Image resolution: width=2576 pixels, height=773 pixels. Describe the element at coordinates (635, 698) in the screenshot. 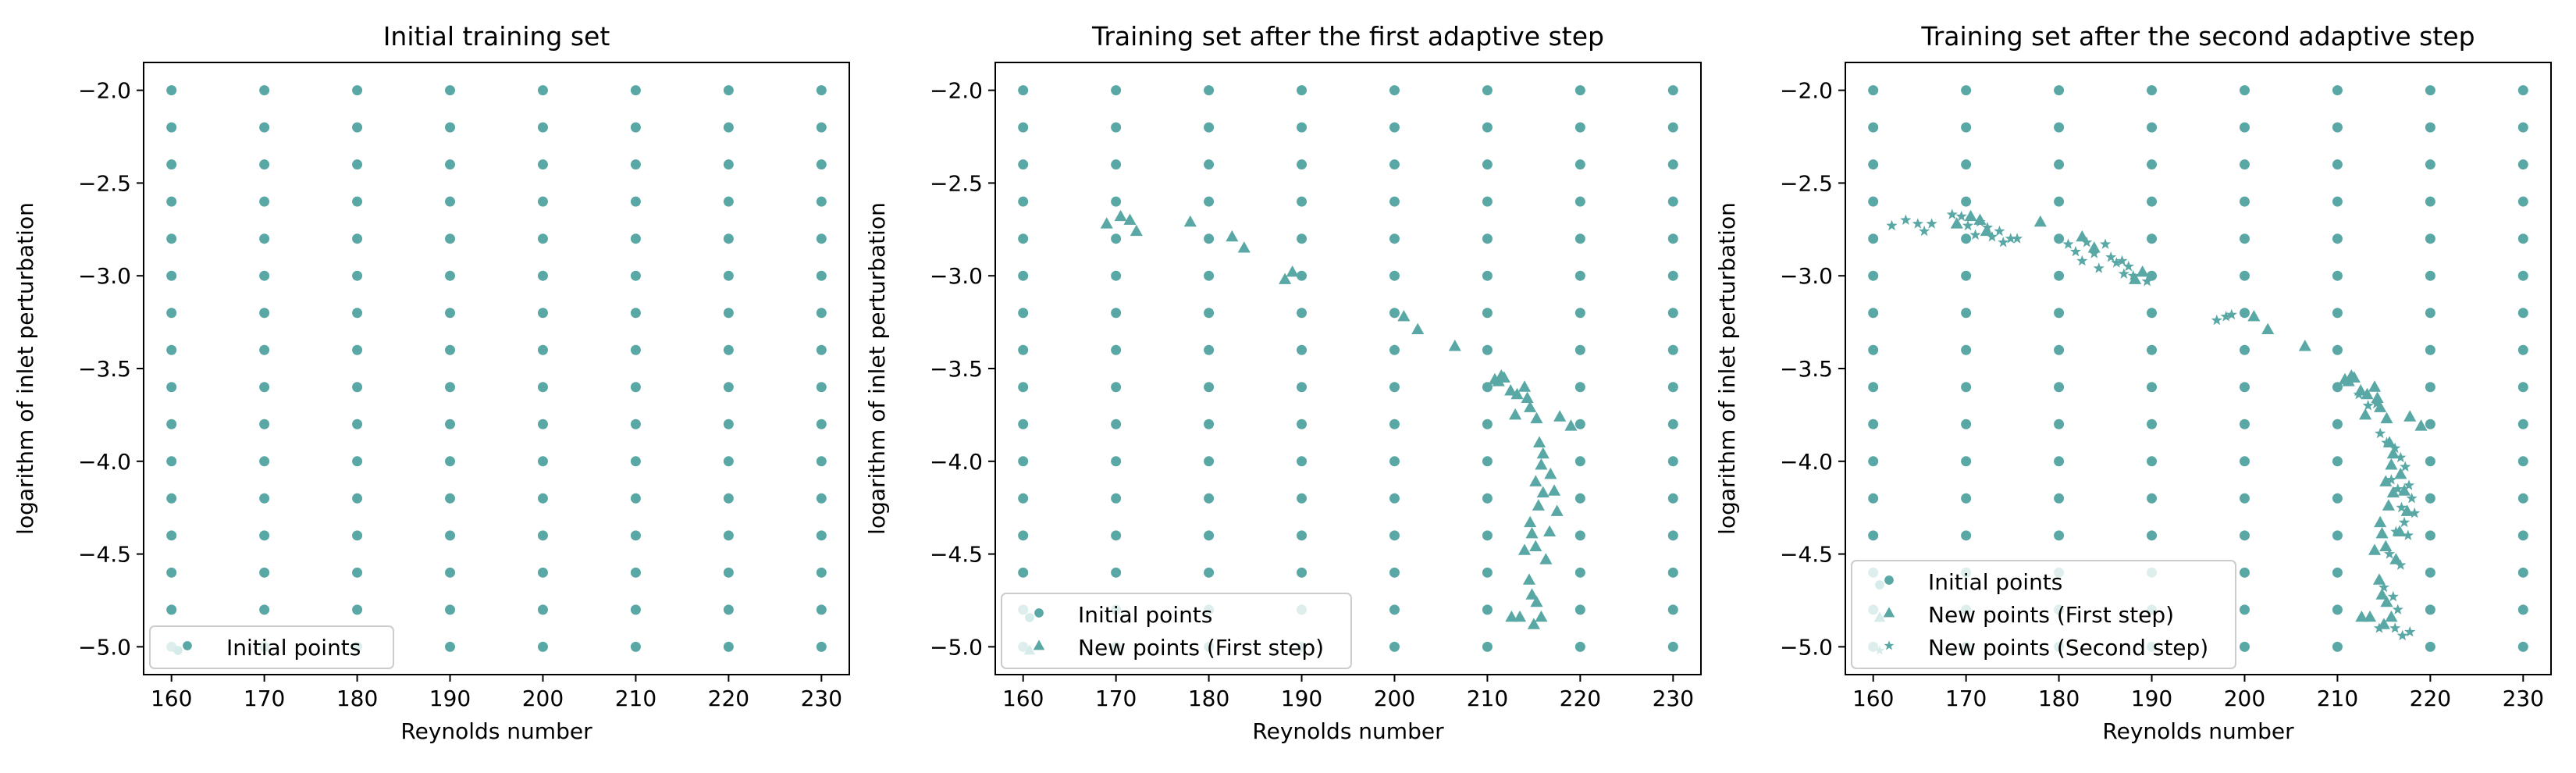

I see `x-tick-label: 210` at that location.